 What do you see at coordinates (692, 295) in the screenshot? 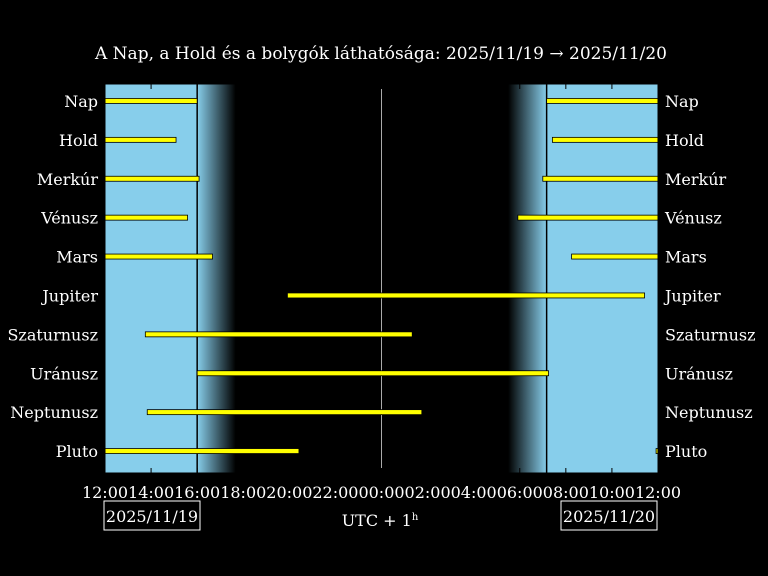
I see `row-label-right: Jupiter` at bounding box center [692, 295].